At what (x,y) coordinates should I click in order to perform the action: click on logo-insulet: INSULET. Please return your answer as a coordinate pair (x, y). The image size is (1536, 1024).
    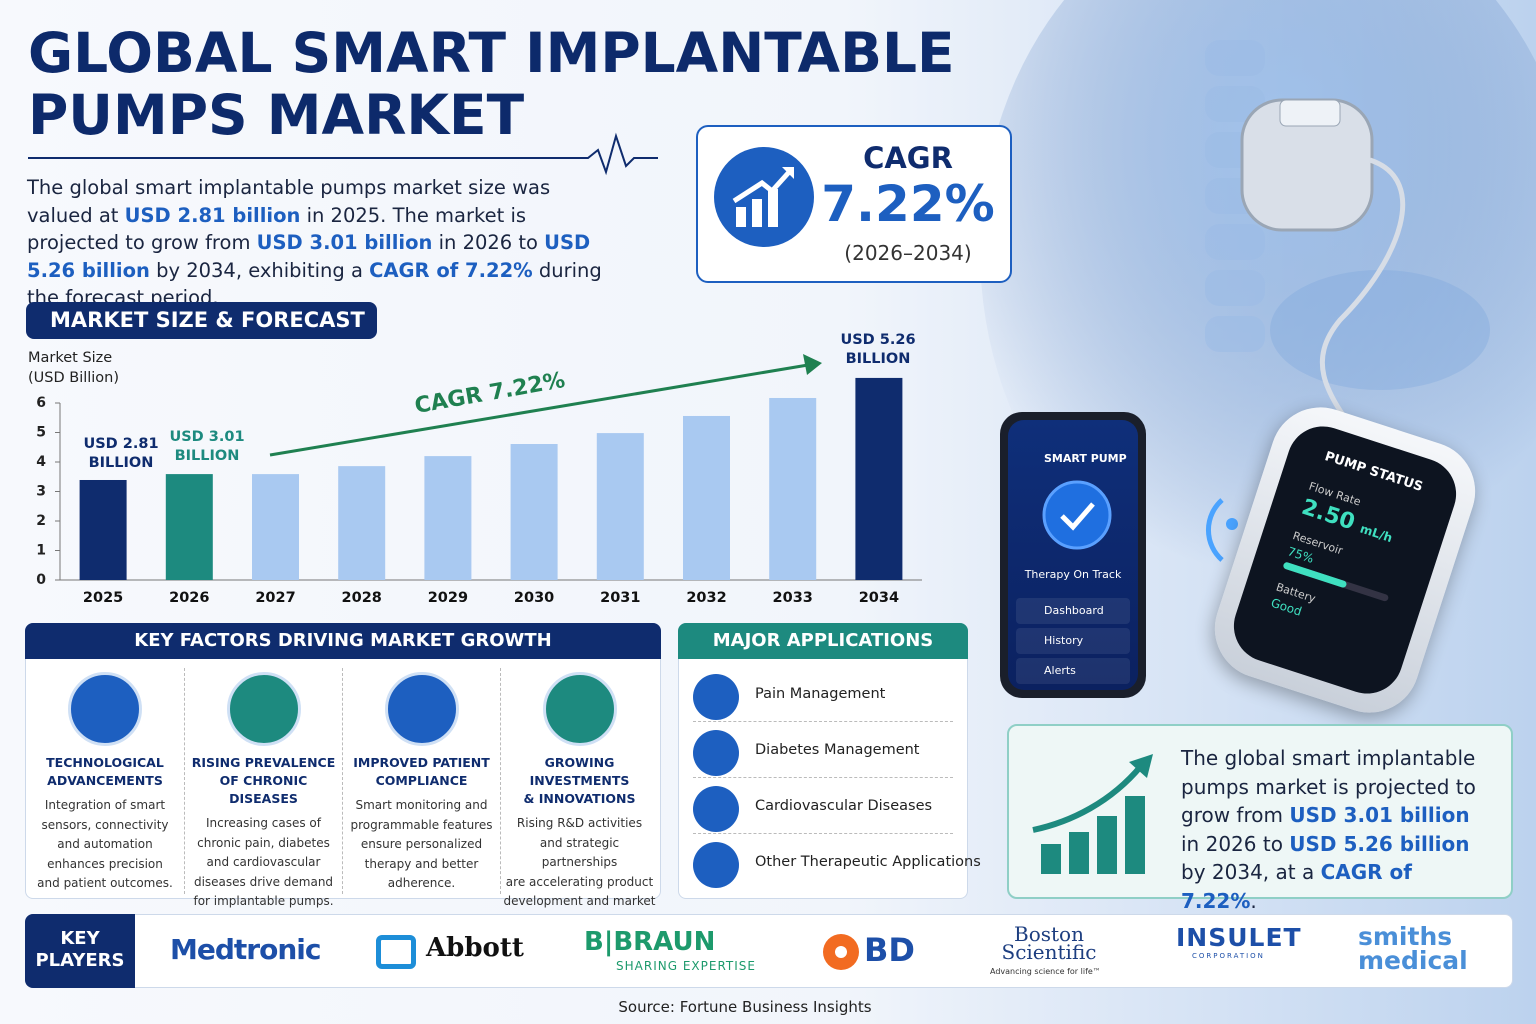
    Looking at the image, I should click on (1239, 937).